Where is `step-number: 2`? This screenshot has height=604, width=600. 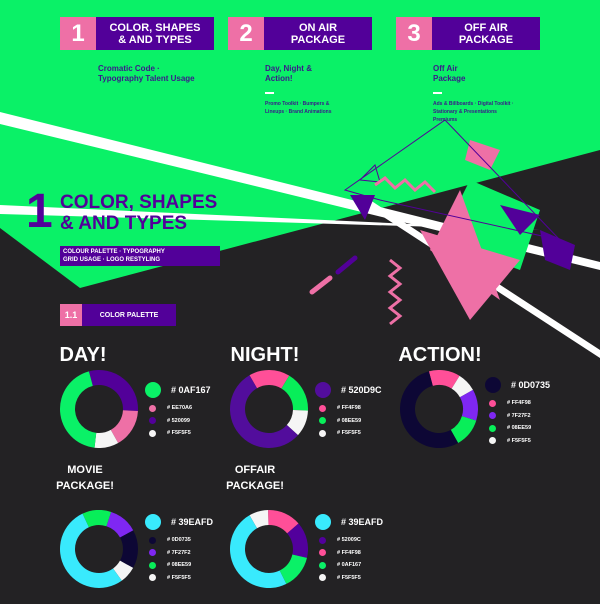
step-number: 2 is located at coordinates (246, 33).